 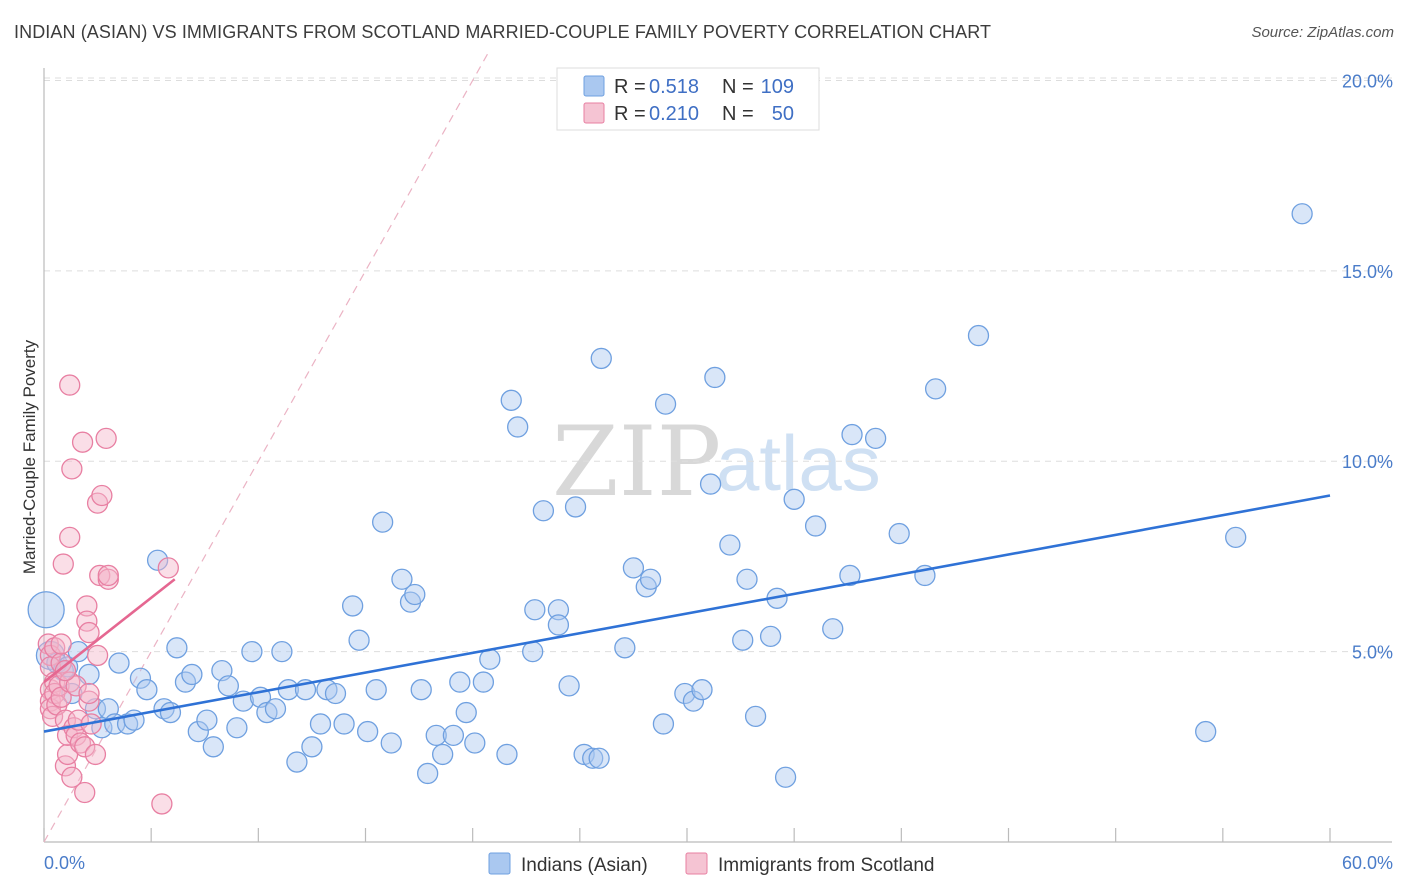 I want to click on bottom-legend-label-scotland: Immigrants from Scotland, so click(x=826, y=865).